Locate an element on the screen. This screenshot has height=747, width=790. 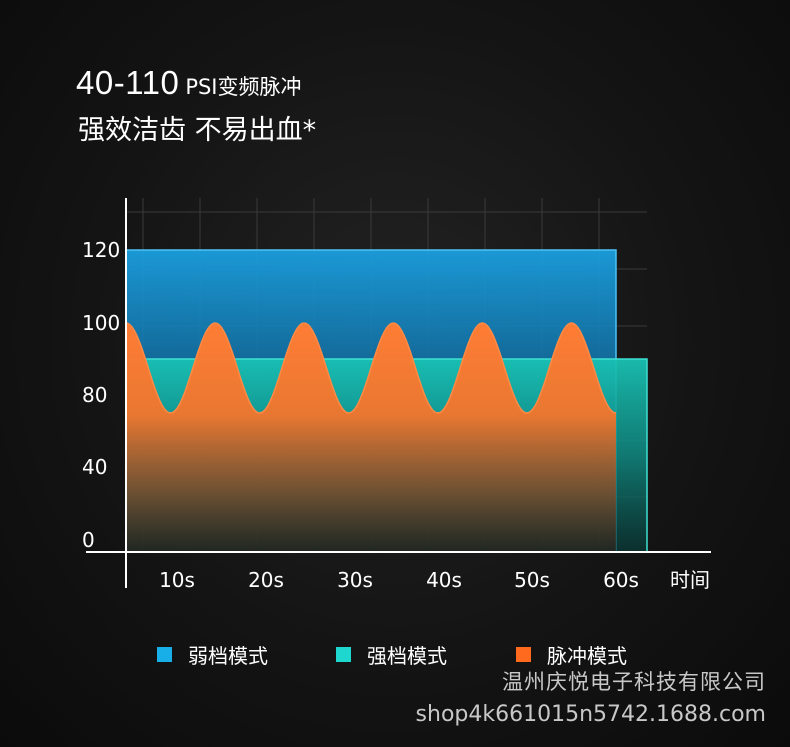
legend-label-pulse: 脉冲模式 is located at coordinates (587, 656).